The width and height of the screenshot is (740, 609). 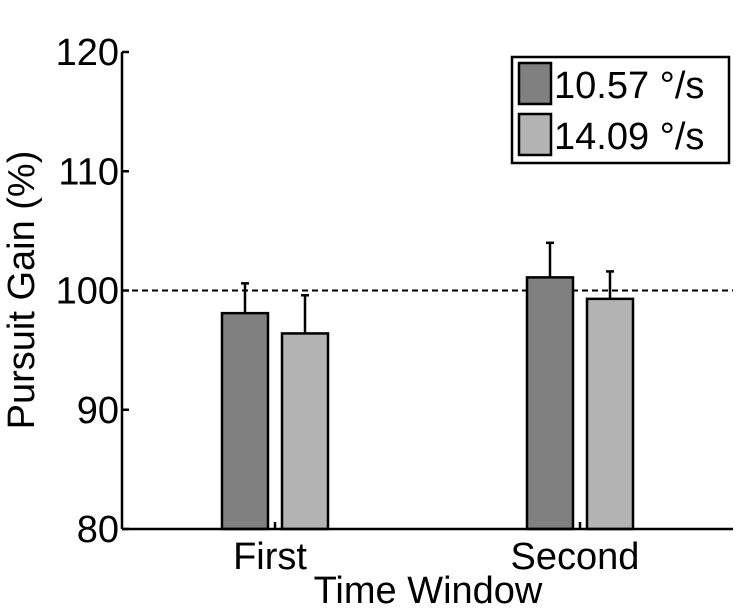 I want to click on y-tick-label-80: 80, so click(x=98, y=530).